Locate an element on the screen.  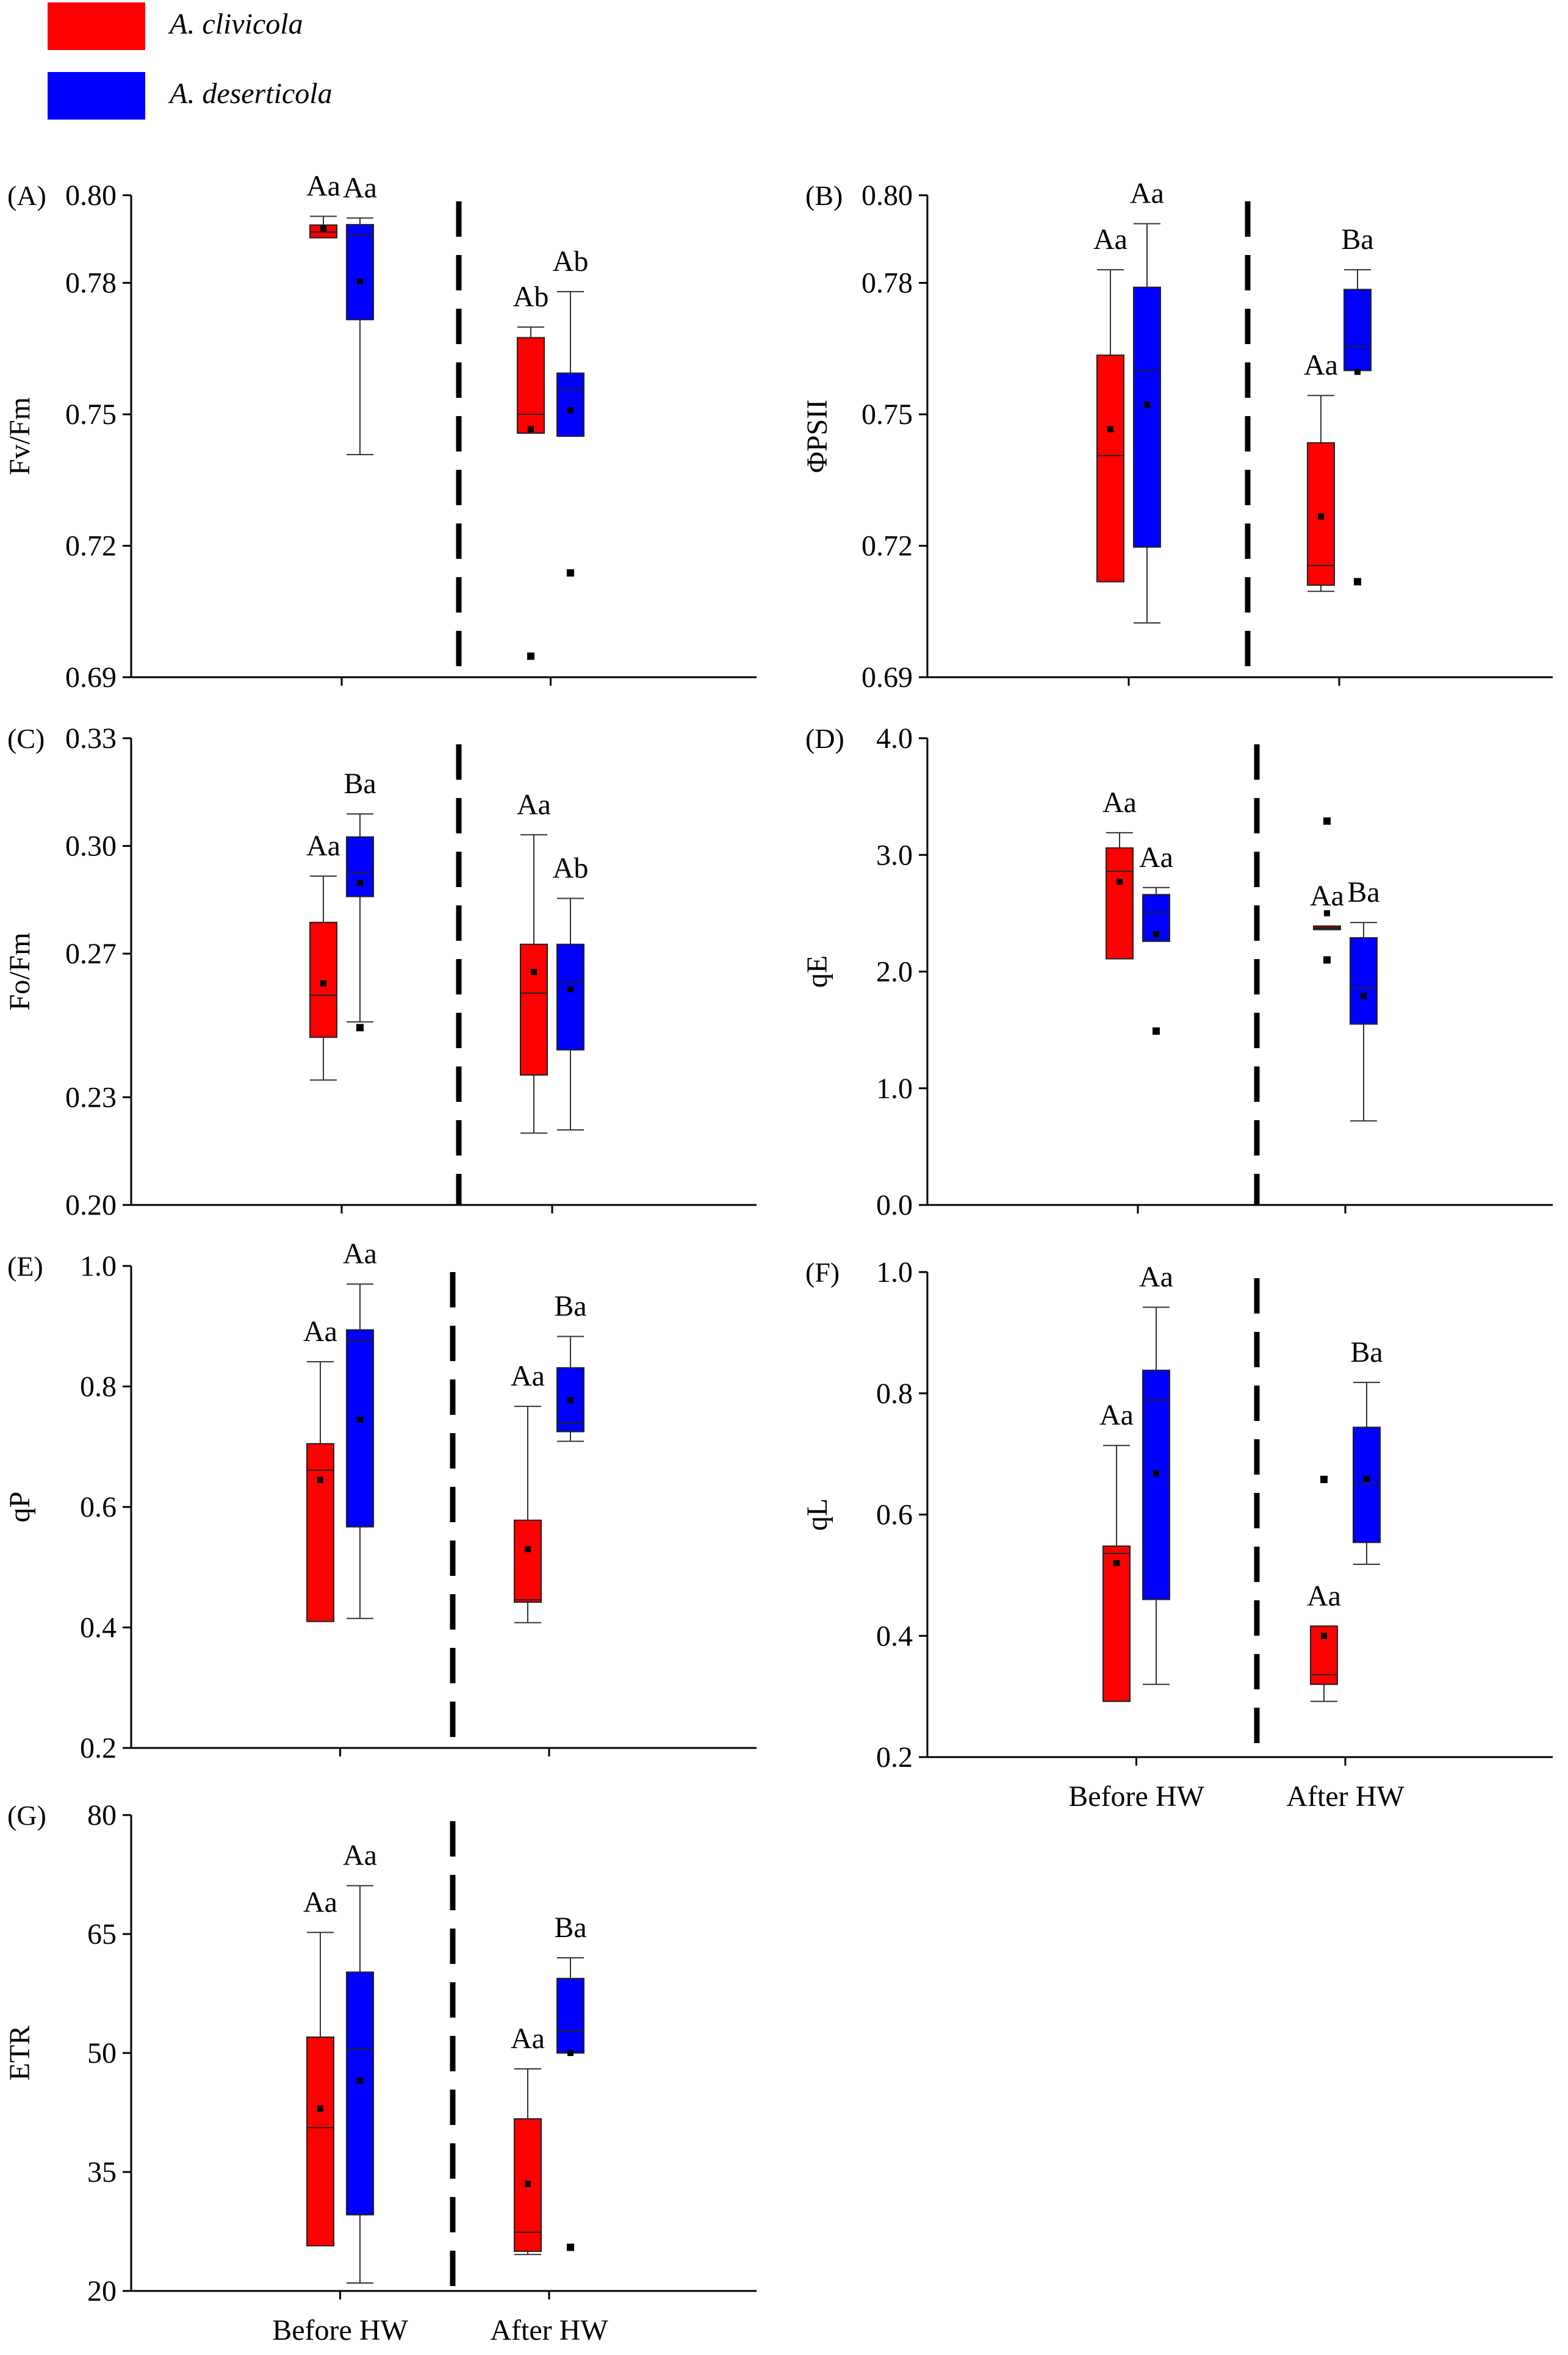
y-tick-label: 0.80 is located at coordinates (91, 195).